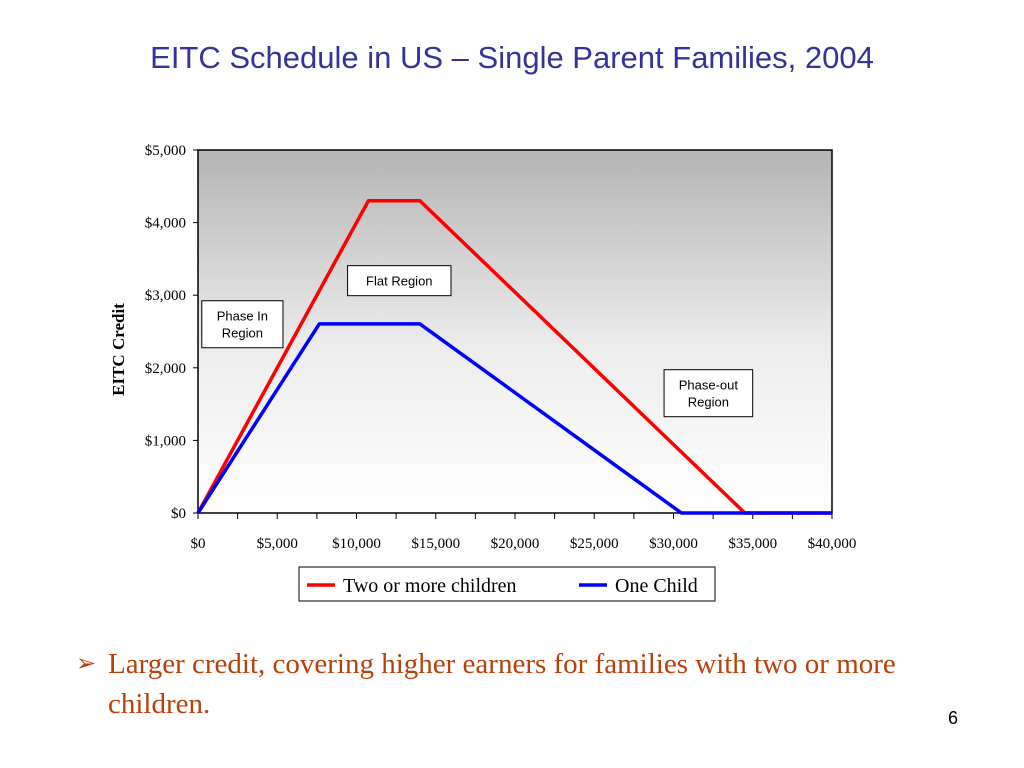 This screenshot has height=768, width=1024. Describe the element at coordinates (165, 151) in the screenshot. I see `y-tick-label: $5,000` at that location.